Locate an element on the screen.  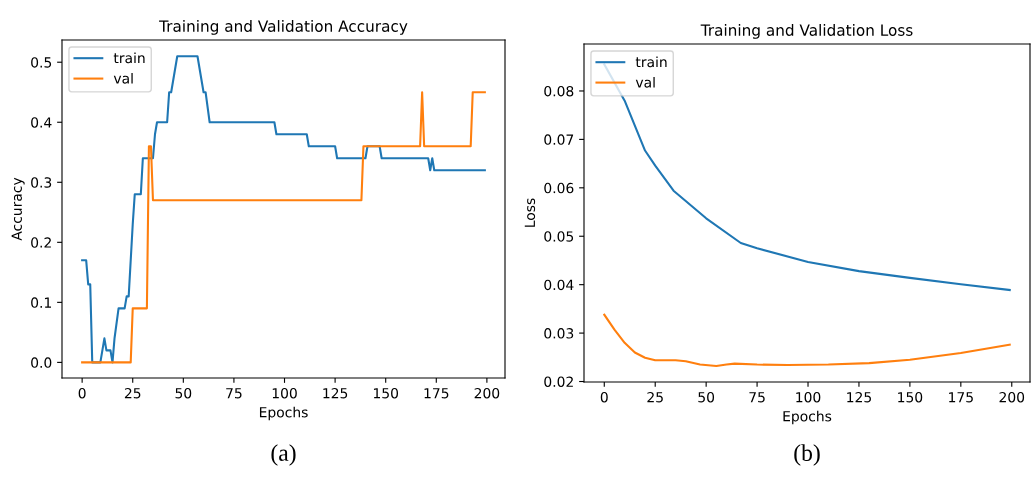
y-tick-label: 0.04 is located at coordinates (559, 285).